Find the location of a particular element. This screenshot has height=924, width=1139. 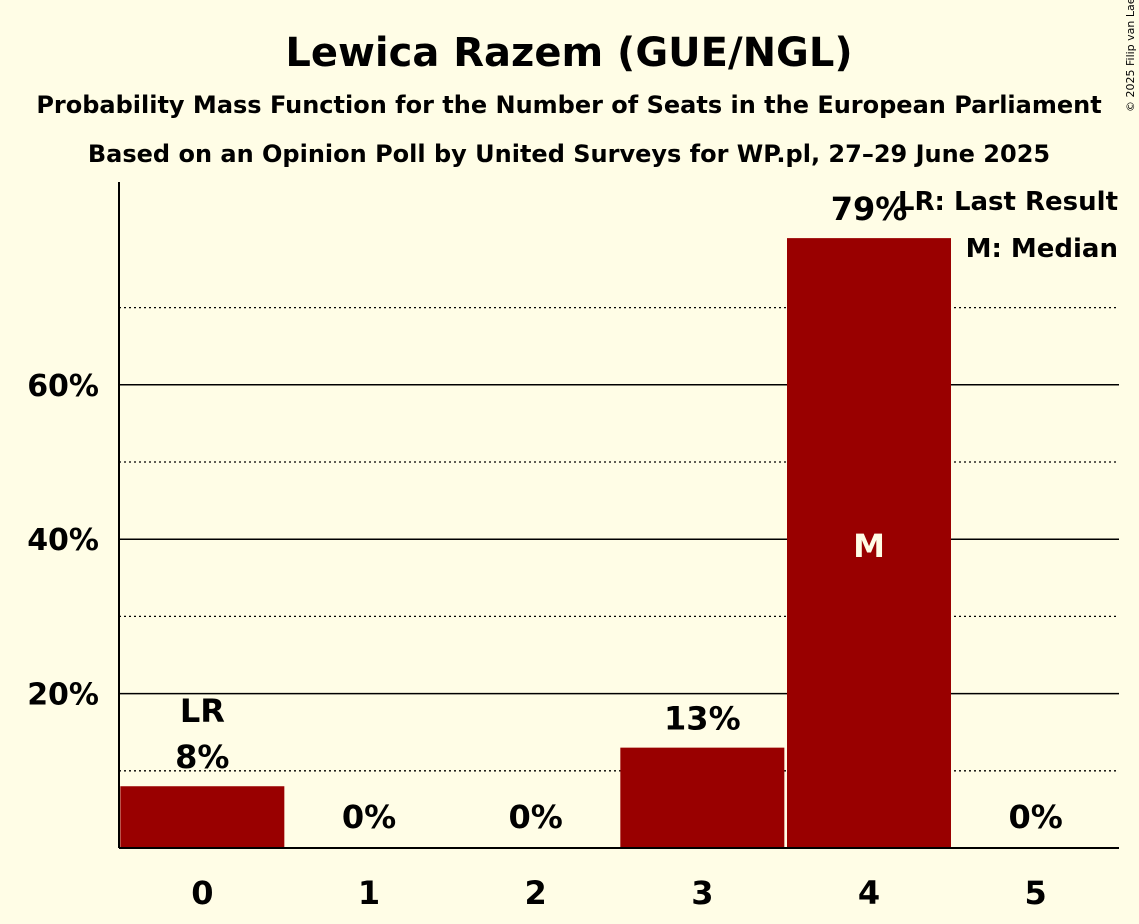

x-tick-label: 5 is located at coordinates (1036, 893).